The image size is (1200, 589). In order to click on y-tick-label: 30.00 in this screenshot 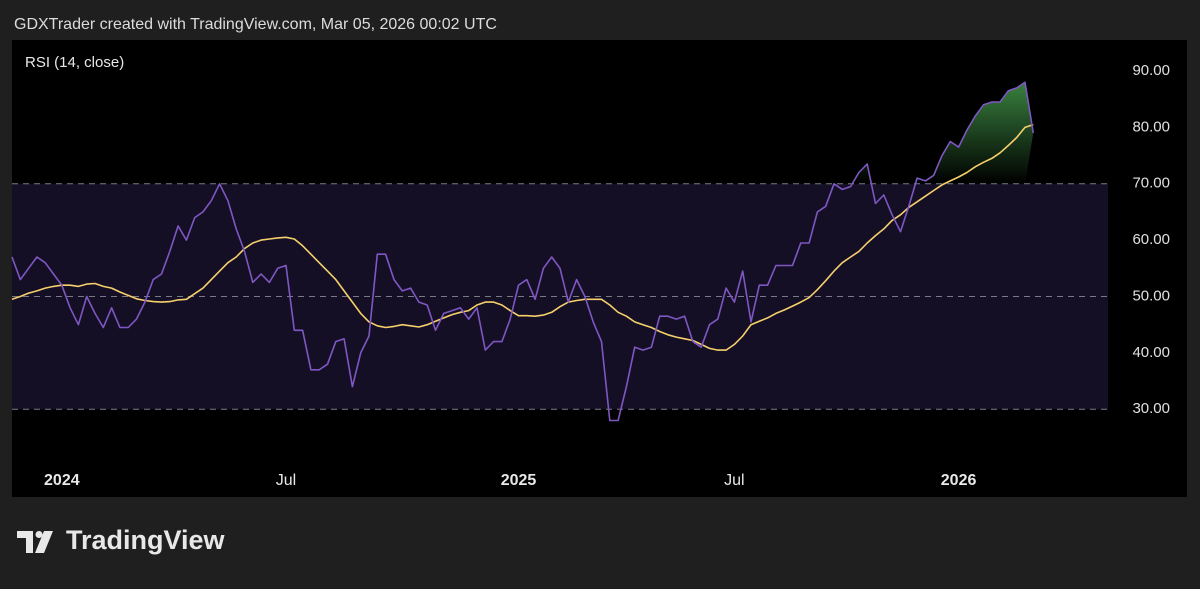, I will do `click(1151, 408)`.